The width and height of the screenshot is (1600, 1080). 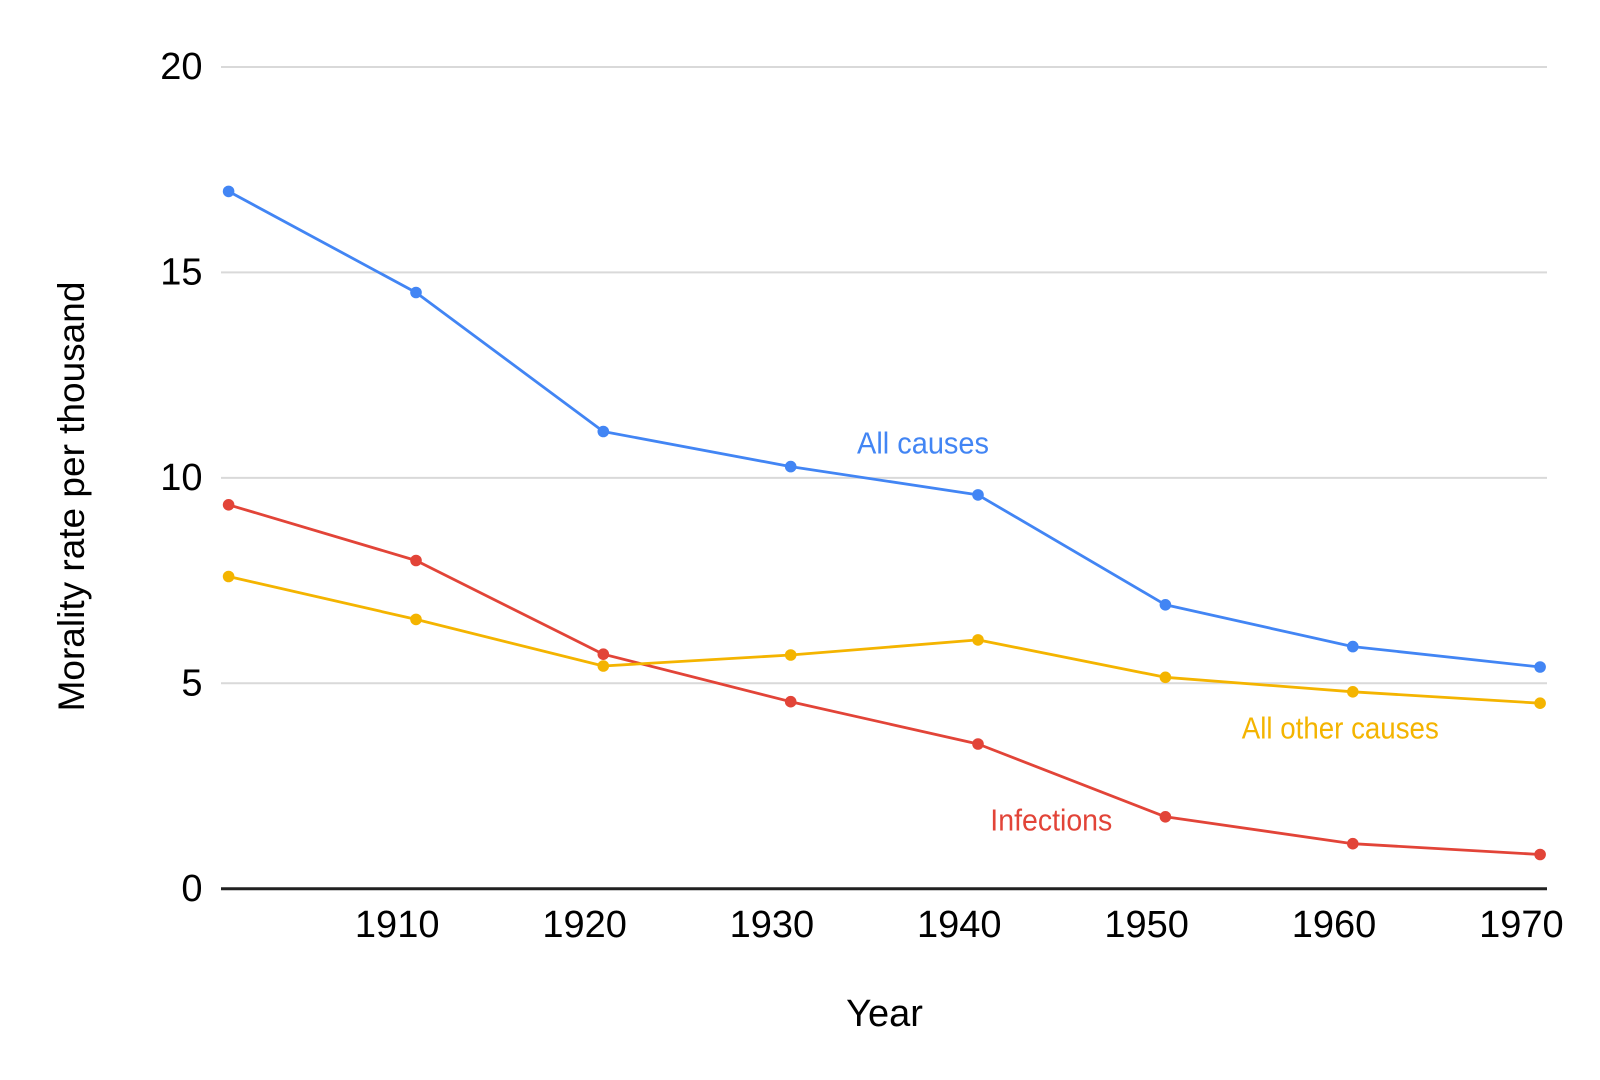 What do you see at coordinates (191, 683) in the screenshot?
I see `svg-text: 5` at bounding box center [191, 683].